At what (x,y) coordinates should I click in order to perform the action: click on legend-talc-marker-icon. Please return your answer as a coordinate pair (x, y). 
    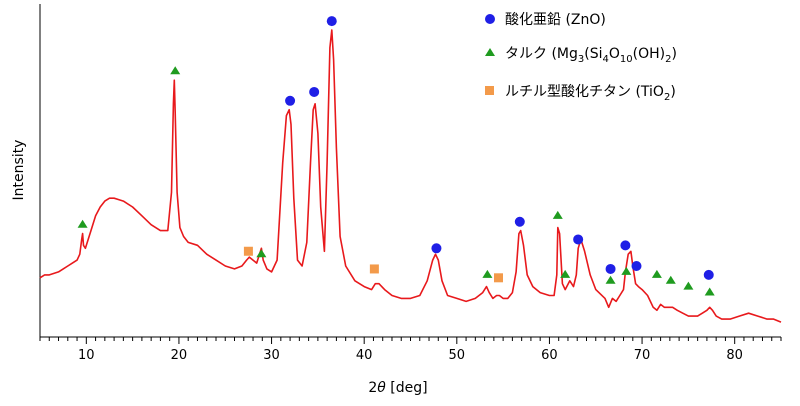
    Looking at the image, I should click on (490, 52).